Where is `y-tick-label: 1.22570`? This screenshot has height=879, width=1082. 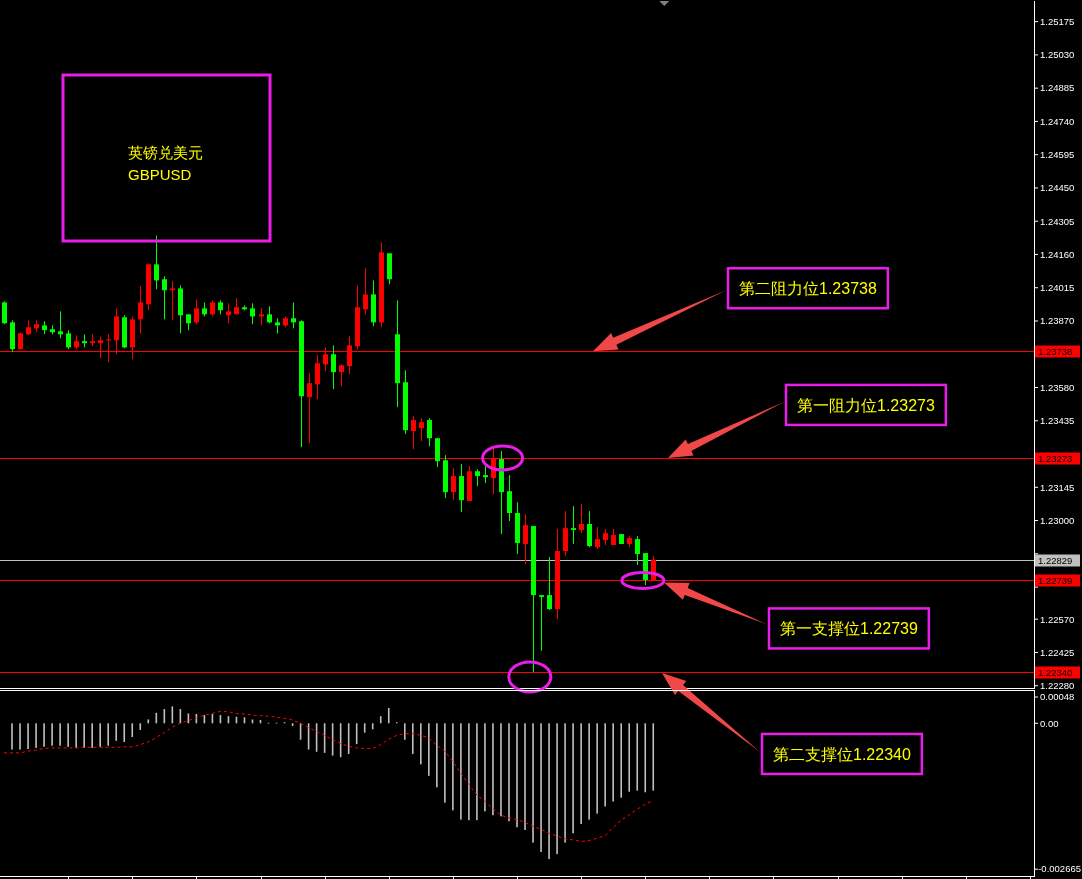
y-tick-label: 1.22570 is located at coordinates (1057, 619).